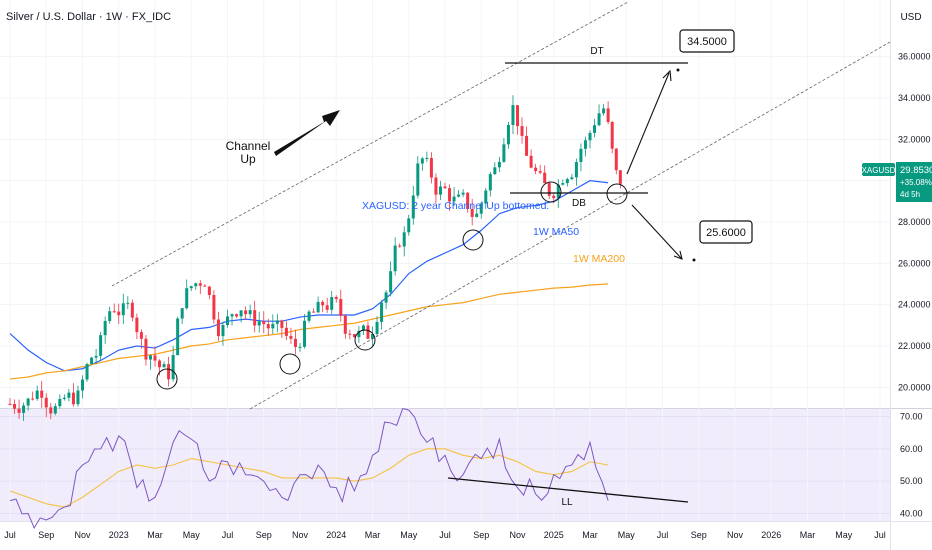  What do you see at coordinates (554, 535) in the screenshot?
I see `time-axis-label: 2025` at bounding box center [554, 535].